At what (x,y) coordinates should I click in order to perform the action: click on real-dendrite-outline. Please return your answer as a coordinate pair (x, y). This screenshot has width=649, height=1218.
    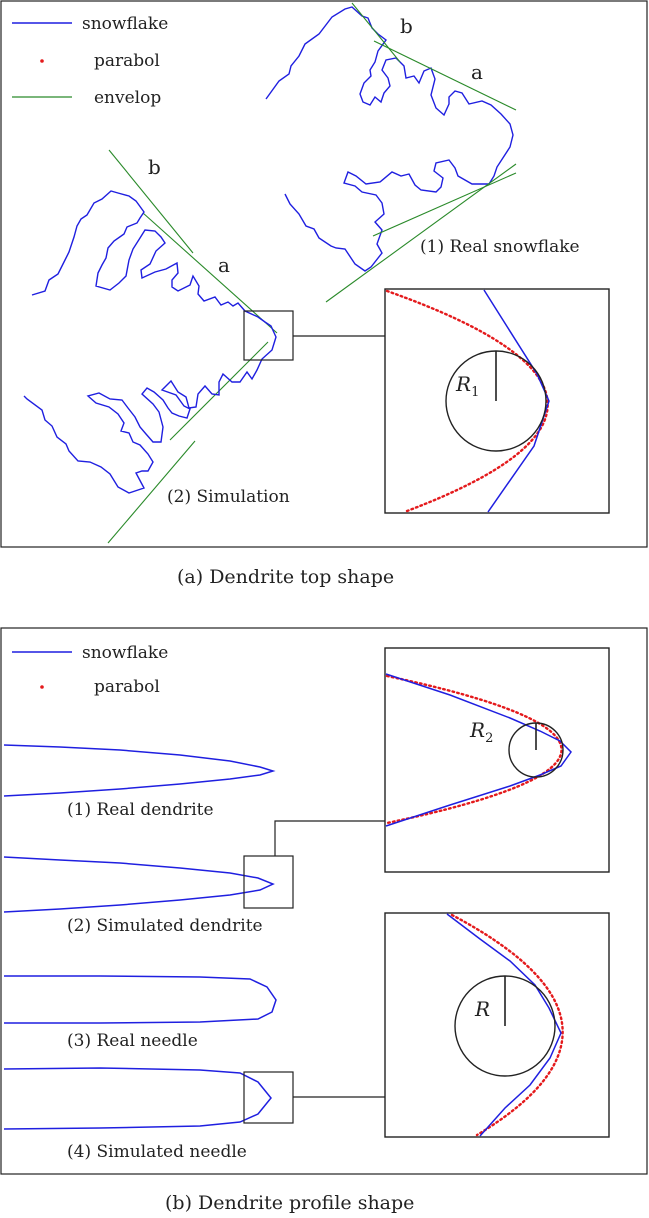
    Looking at the image, I should click on (139, 770).